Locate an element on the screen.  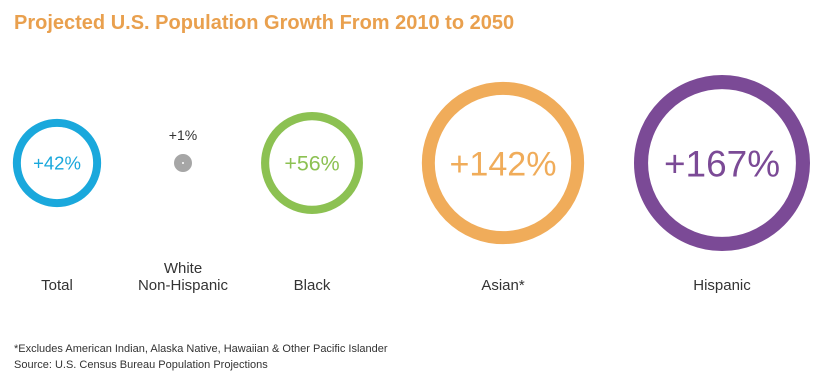
value-label-hispanic: +167% is located at coordinates (722, 163).